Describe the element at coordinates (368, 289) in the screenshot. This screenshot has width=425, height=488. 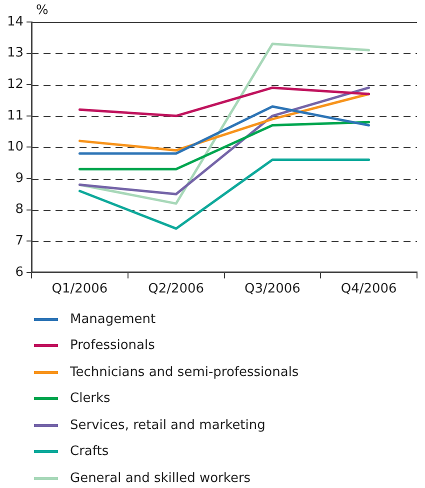
I see `x-tick-label: Q4/2006` at that location.